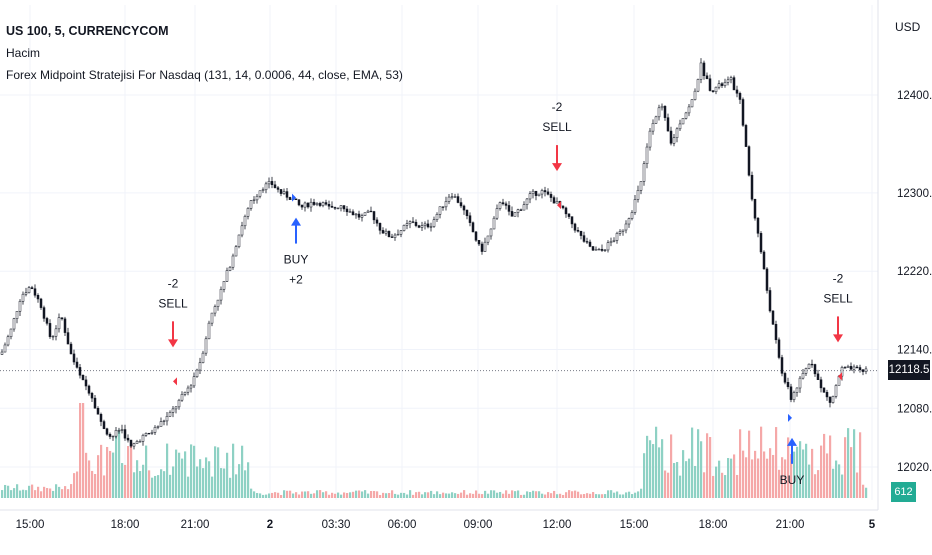 The width and height of the screenshot is (932, 555). I want to click on time-tick-label: 09:00, so click(478, 525).